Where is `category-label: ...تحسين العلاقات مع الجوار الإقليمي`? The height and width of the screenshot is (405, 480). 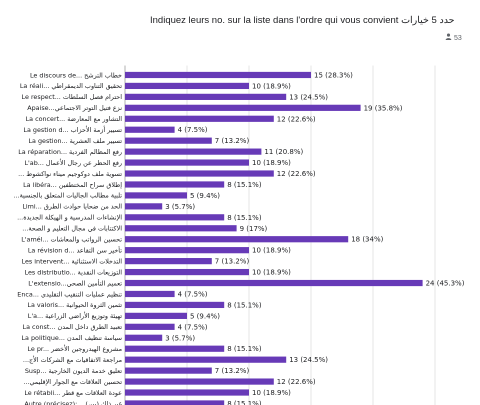
category-label: ...تحسين العلاقات مع الجوار الإقليمي is located at coordinates (72, 382).